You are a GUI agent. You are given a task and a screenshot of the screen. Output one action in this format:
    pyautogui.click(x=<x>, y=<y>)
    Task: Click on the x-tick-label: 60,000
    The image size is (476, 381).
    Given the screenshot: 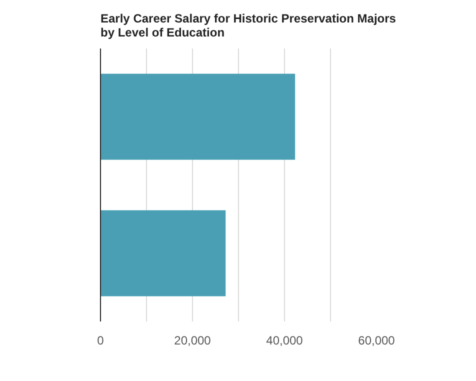 What is the action you would take?
    pyautogui.click(x=377, y=341)
    